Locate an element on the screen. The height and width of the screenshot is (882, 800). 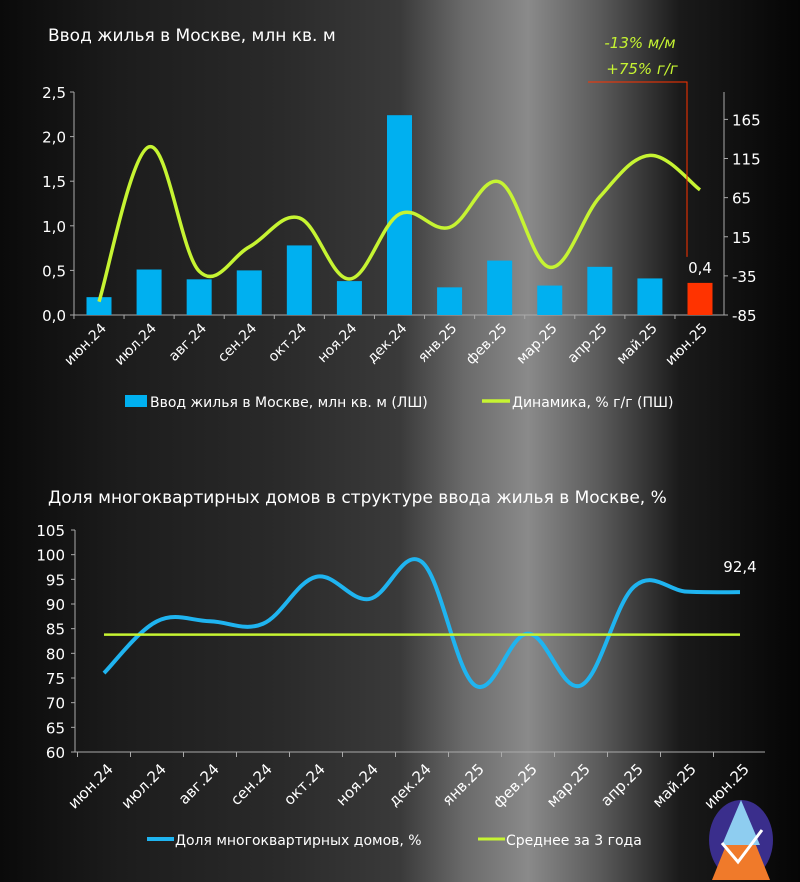
y-tick-label: 105 is located at coordinates (50, 531).